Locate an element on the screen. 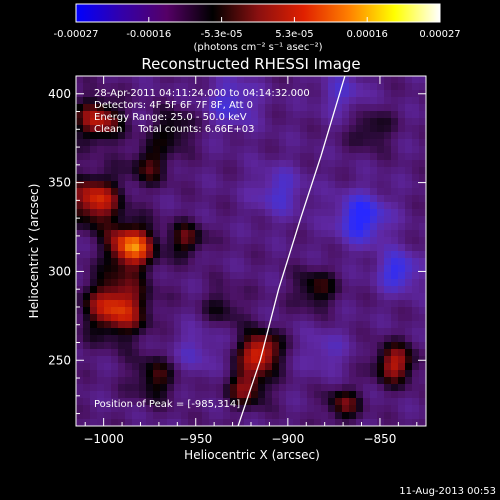 The image size is (500, 500). colorbar-tick-label: 0.00027 is located at coordinates (439, 34).